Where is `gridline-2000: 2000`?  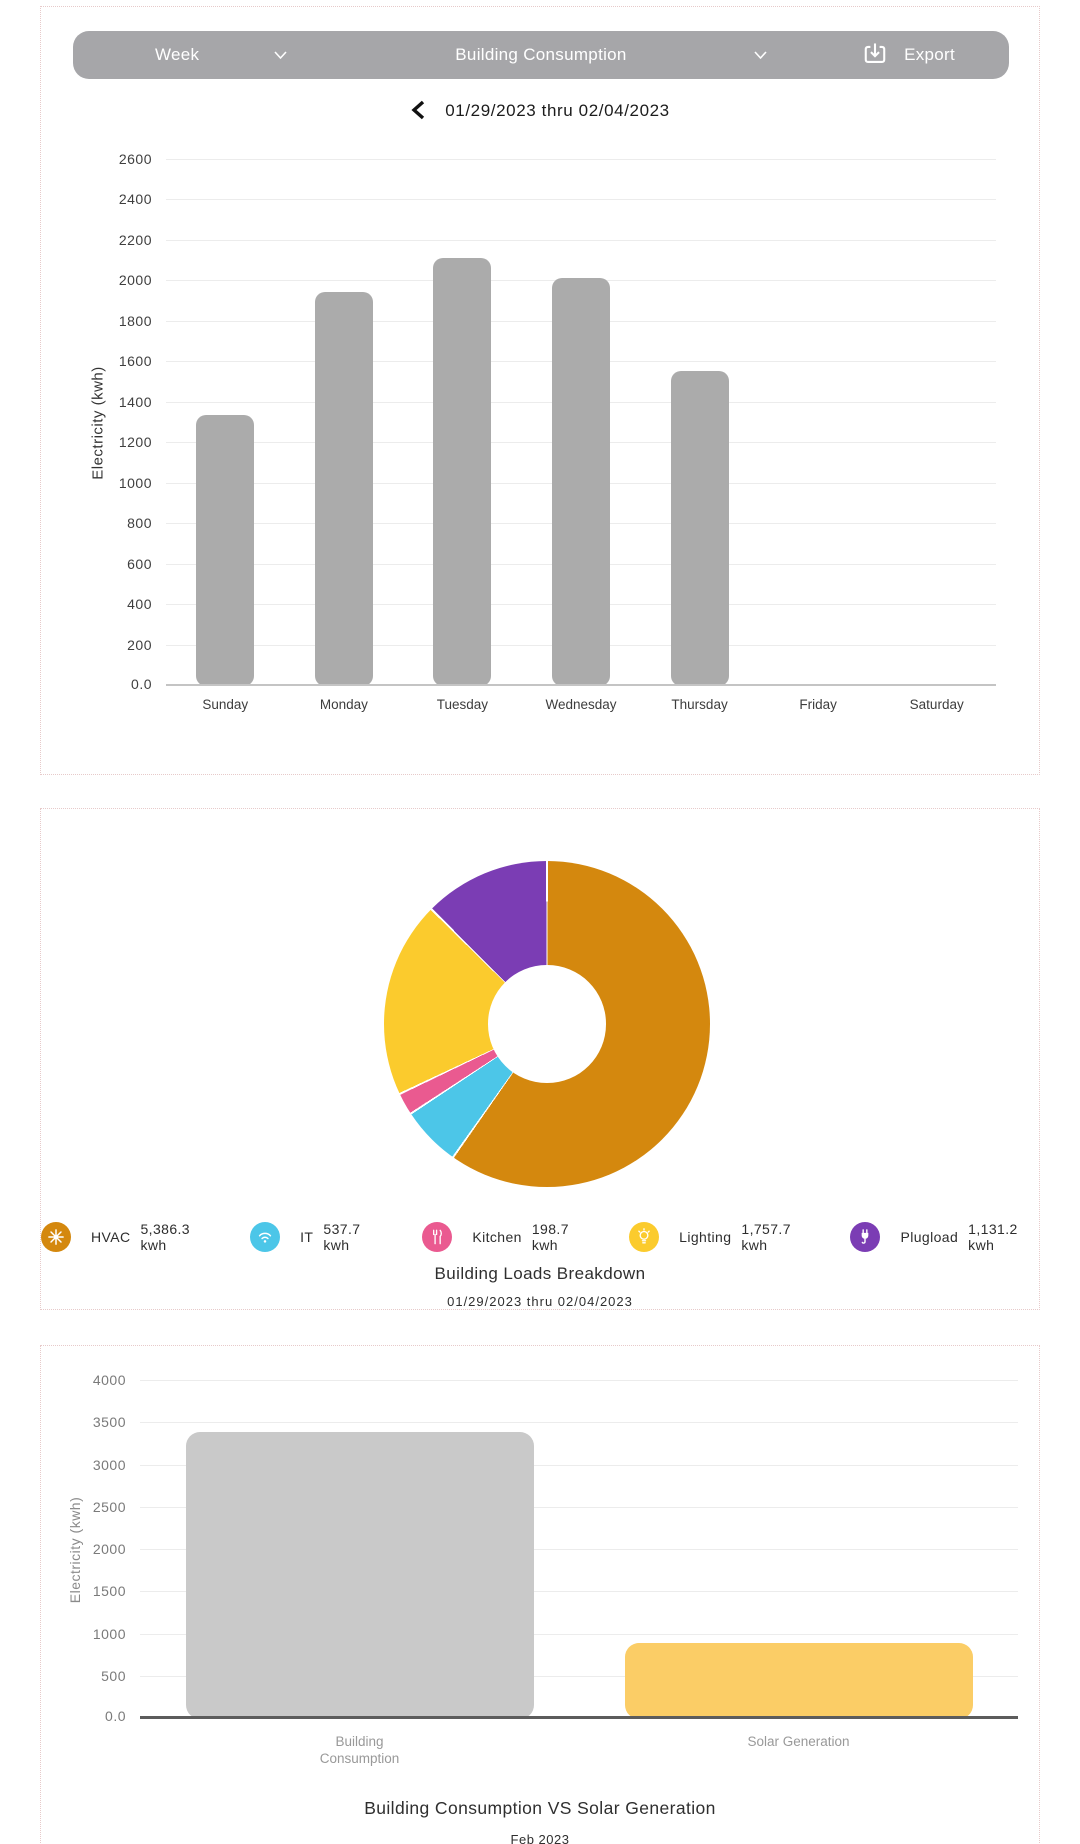
gridline-2000: 2000 is located at coordinates (555, 1549).